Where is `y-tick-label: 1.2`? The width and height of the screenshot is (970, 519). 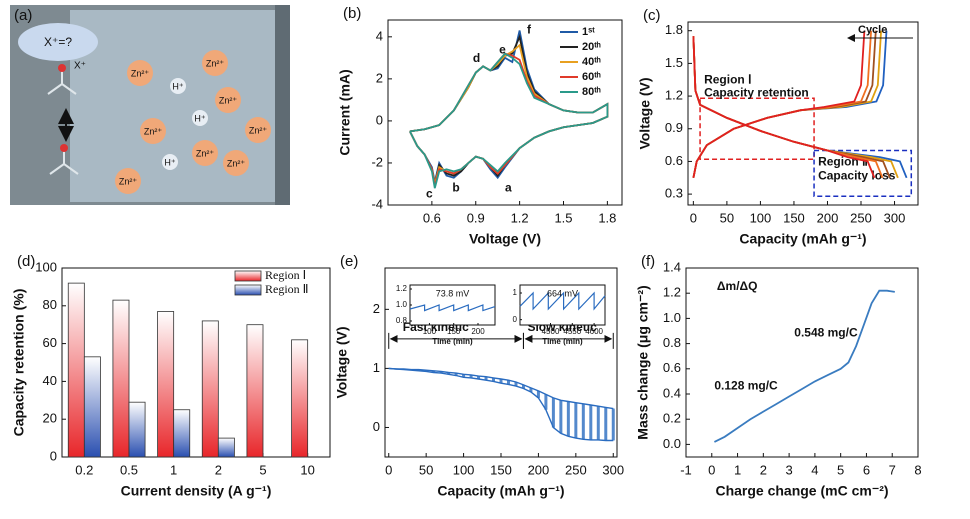 y-tick-label: 1.2 is located at coordinates (672, 292).